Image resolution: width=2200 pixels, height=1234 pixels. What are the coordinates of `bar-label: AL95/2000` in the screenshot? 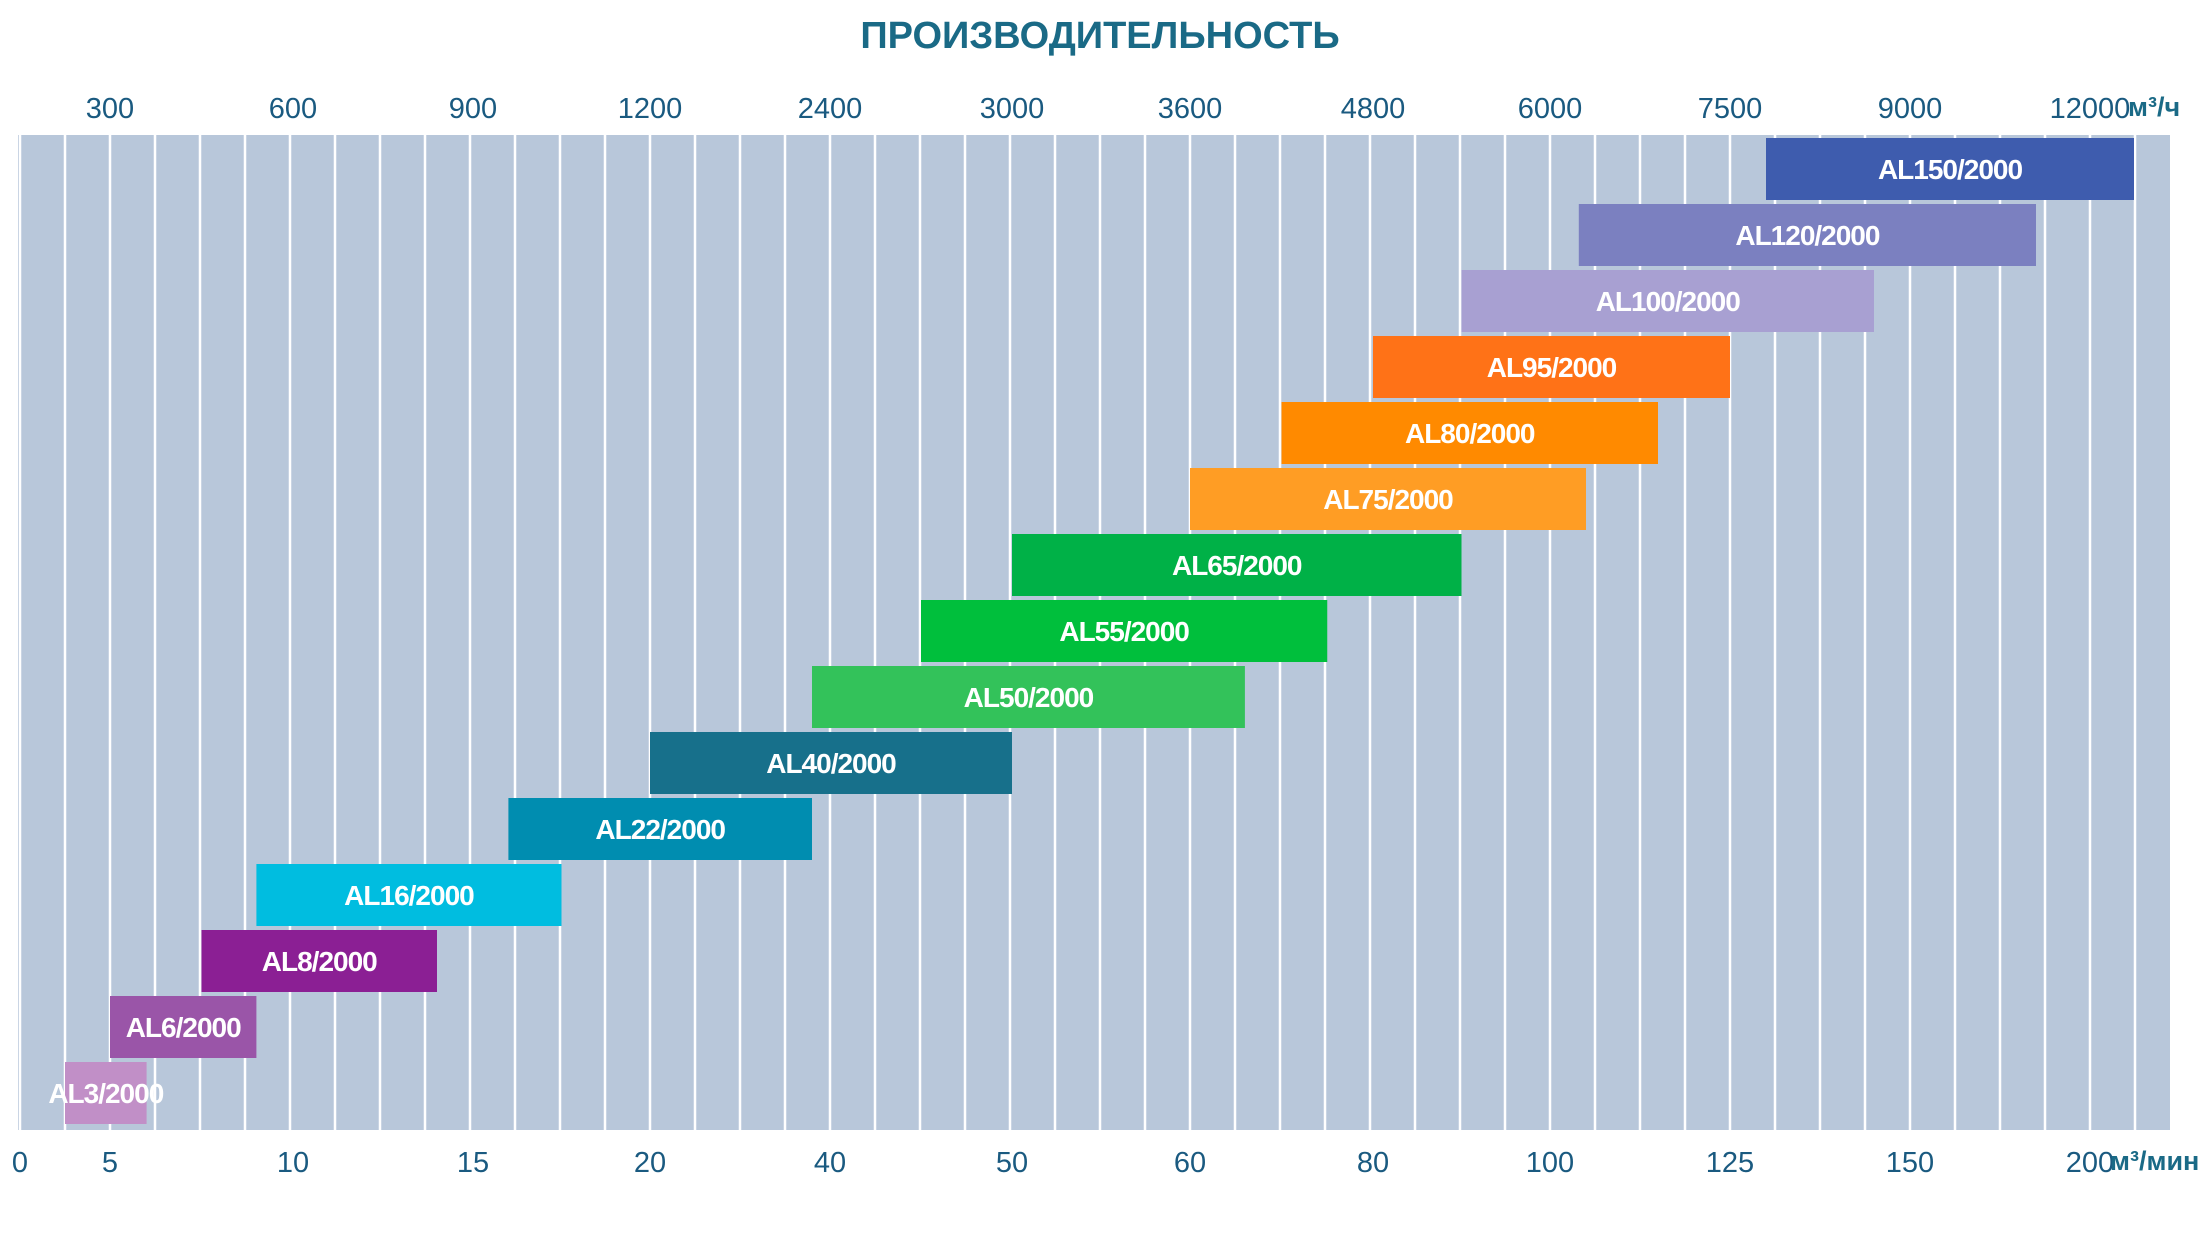 It's located at (1552, 367).